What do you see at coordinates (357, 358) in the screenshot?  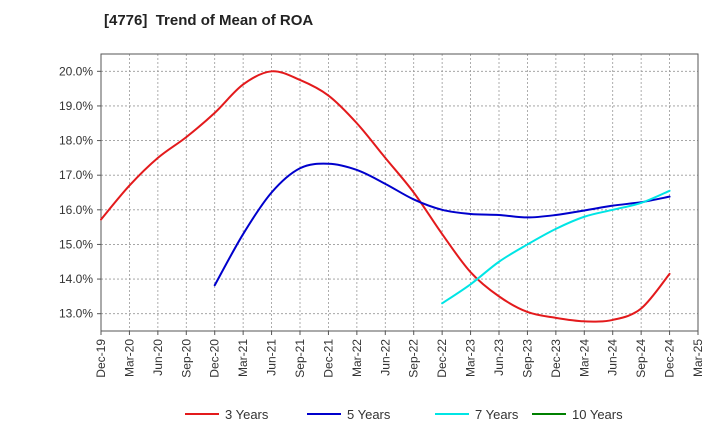 I see `x-tick-label: Mar-22` at bounding box center [357, 358].